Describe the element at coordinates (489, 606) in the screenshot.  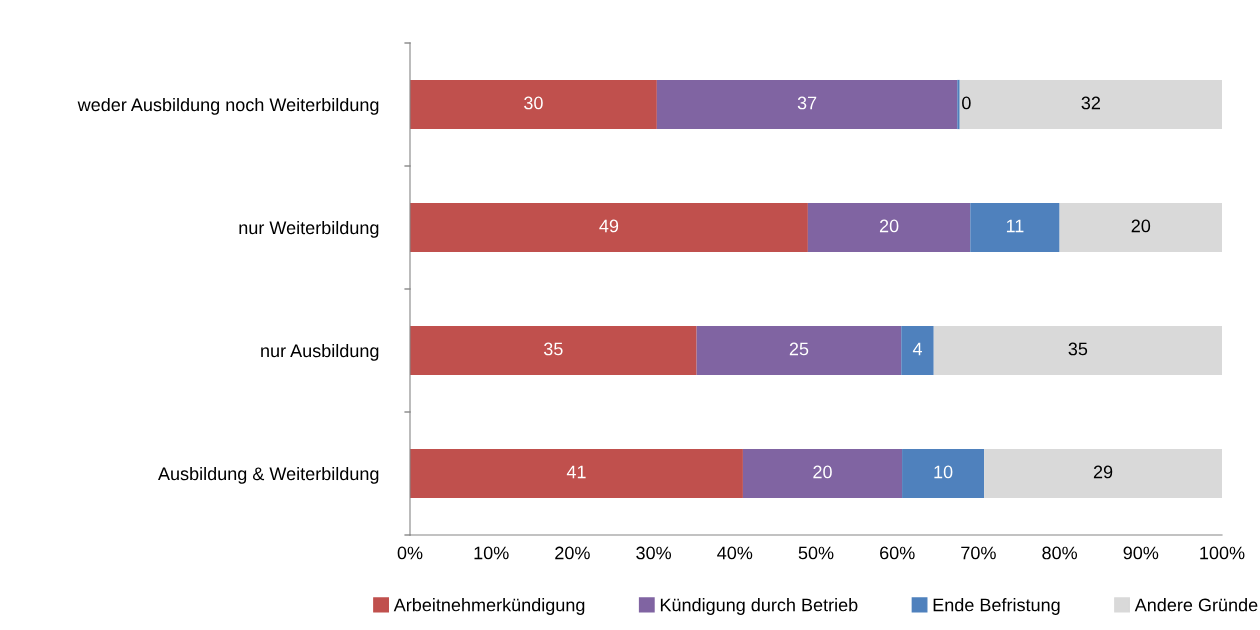
I see `legend-label: Arbeitnehmerkündigung` at that location.